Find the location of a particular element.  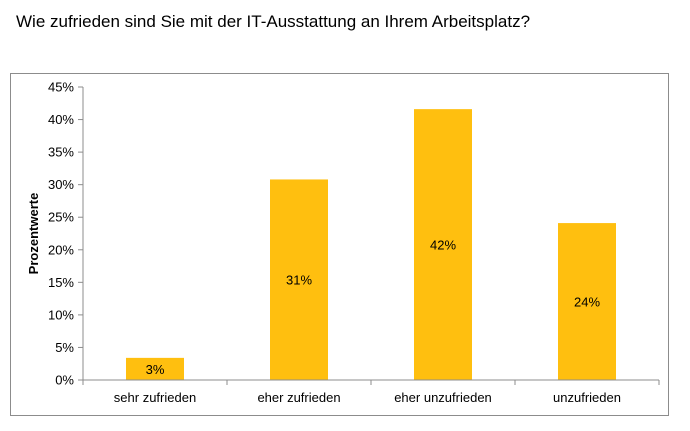

y-tick-label: 0% is located at coordinates (64, 380).